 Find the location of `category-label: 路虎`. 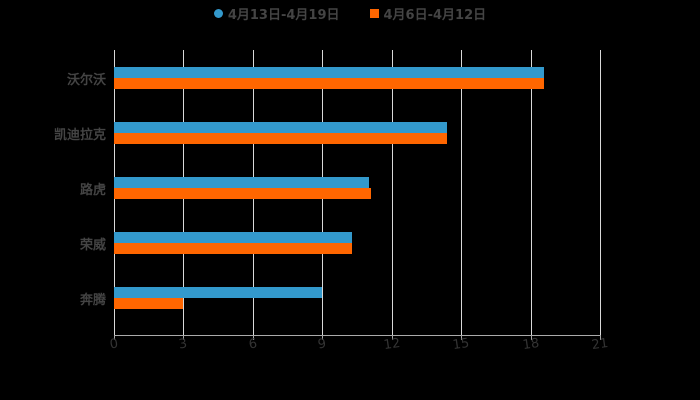

category-label: 路虎 is located at coordinates (92, 190).